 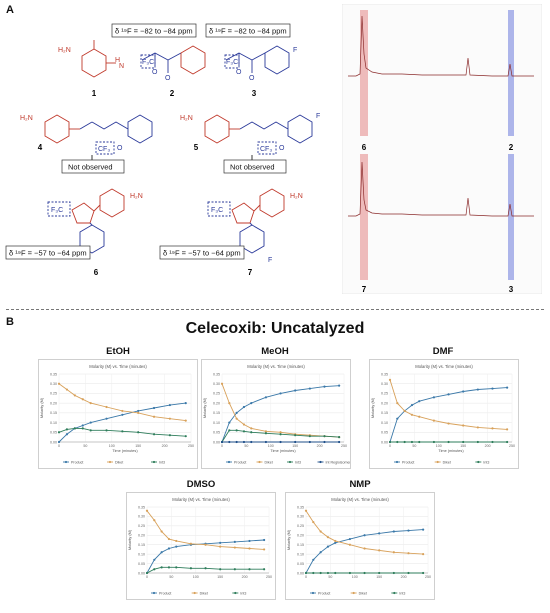 What do you see at coordinates (86, 221) in the screenshot?
I see `compound-6-structure` at bounding box center [86, 221].